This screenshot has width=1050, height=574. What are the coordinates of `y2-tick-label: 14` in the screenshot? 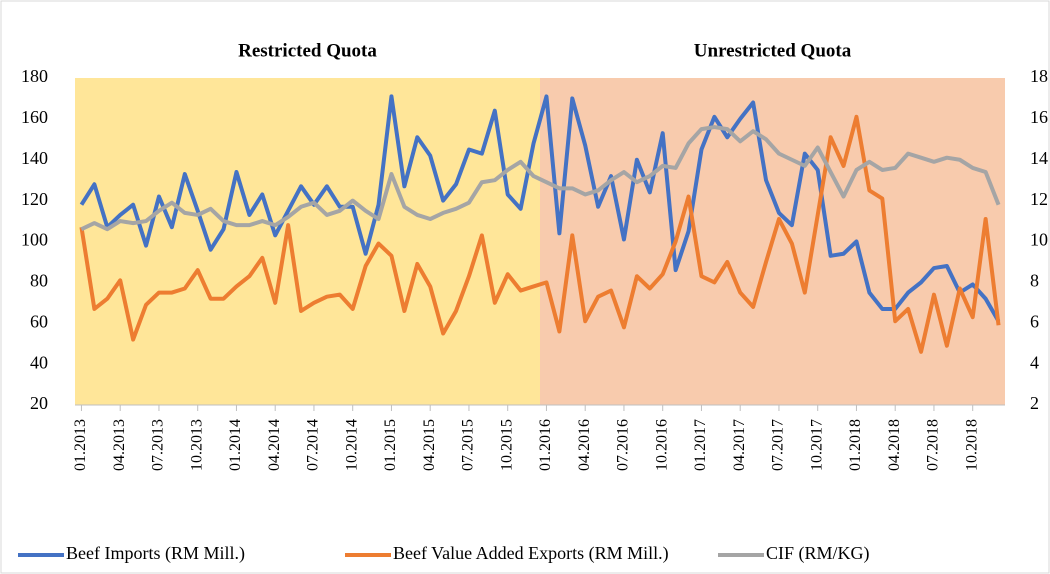 It's located at (1039, 158).